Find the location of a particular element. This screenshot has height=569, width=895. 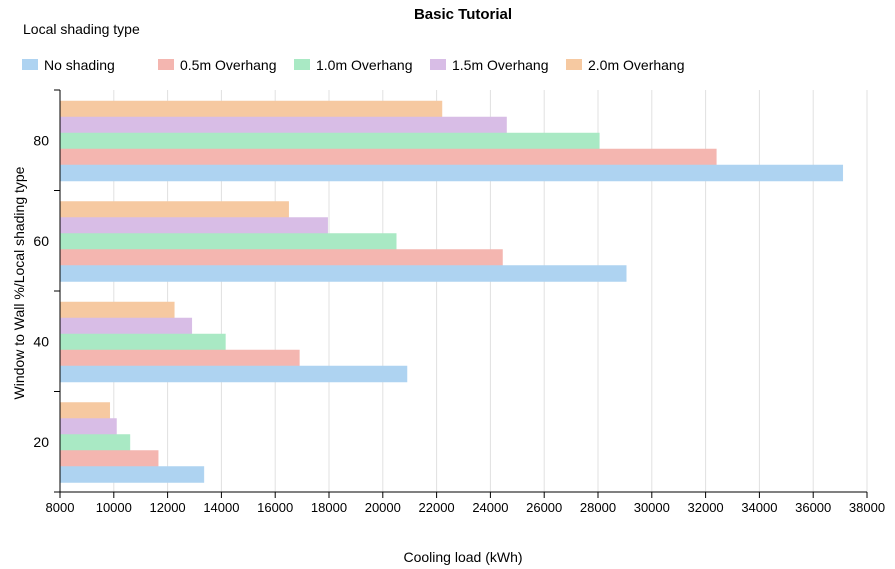

y-axis-label: Window to Wall %/Local shading type is located at coordinates (19, 282).